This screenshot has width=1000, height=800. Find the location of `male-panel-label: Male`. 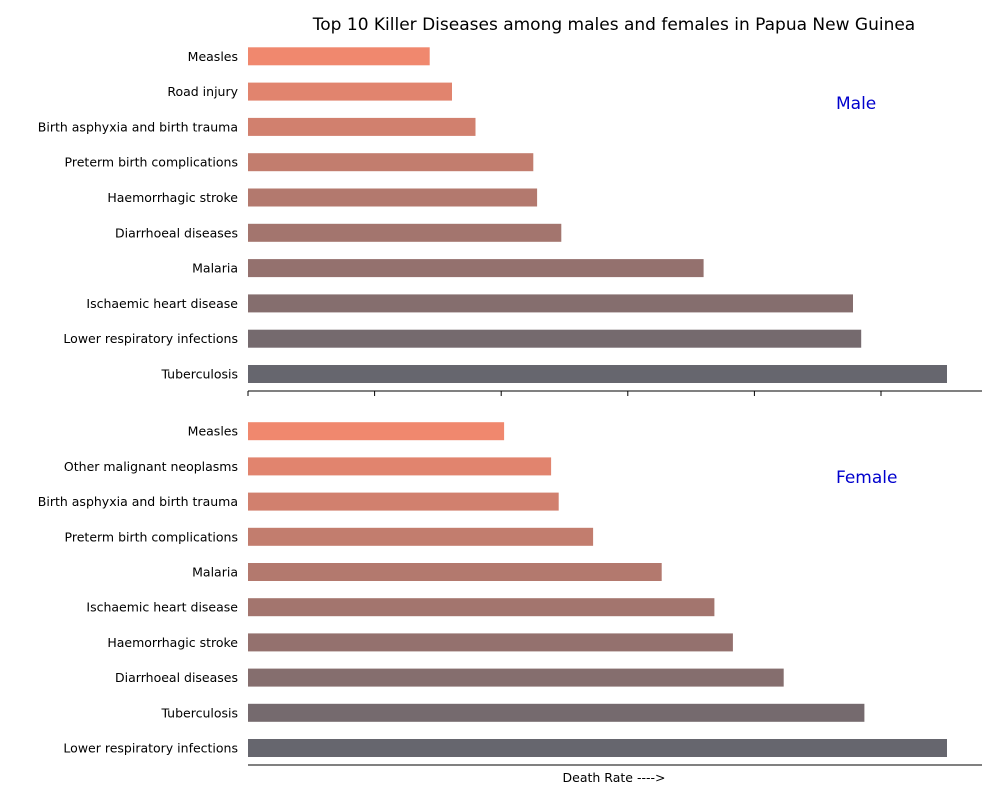

male-panel-label: Male is located at coordinates (856, 104).